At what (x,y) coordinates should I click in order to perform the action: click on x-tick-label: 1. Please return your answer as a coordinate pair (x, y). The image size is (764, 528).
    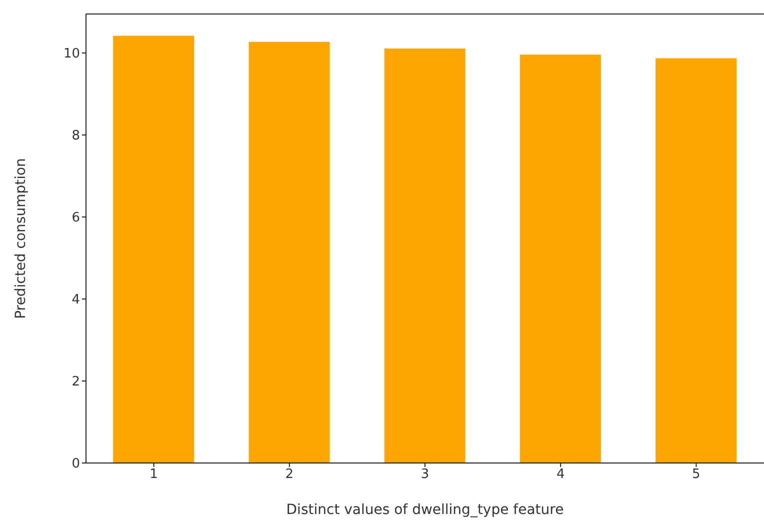
    Looking at the image, I should click on (154, 474).